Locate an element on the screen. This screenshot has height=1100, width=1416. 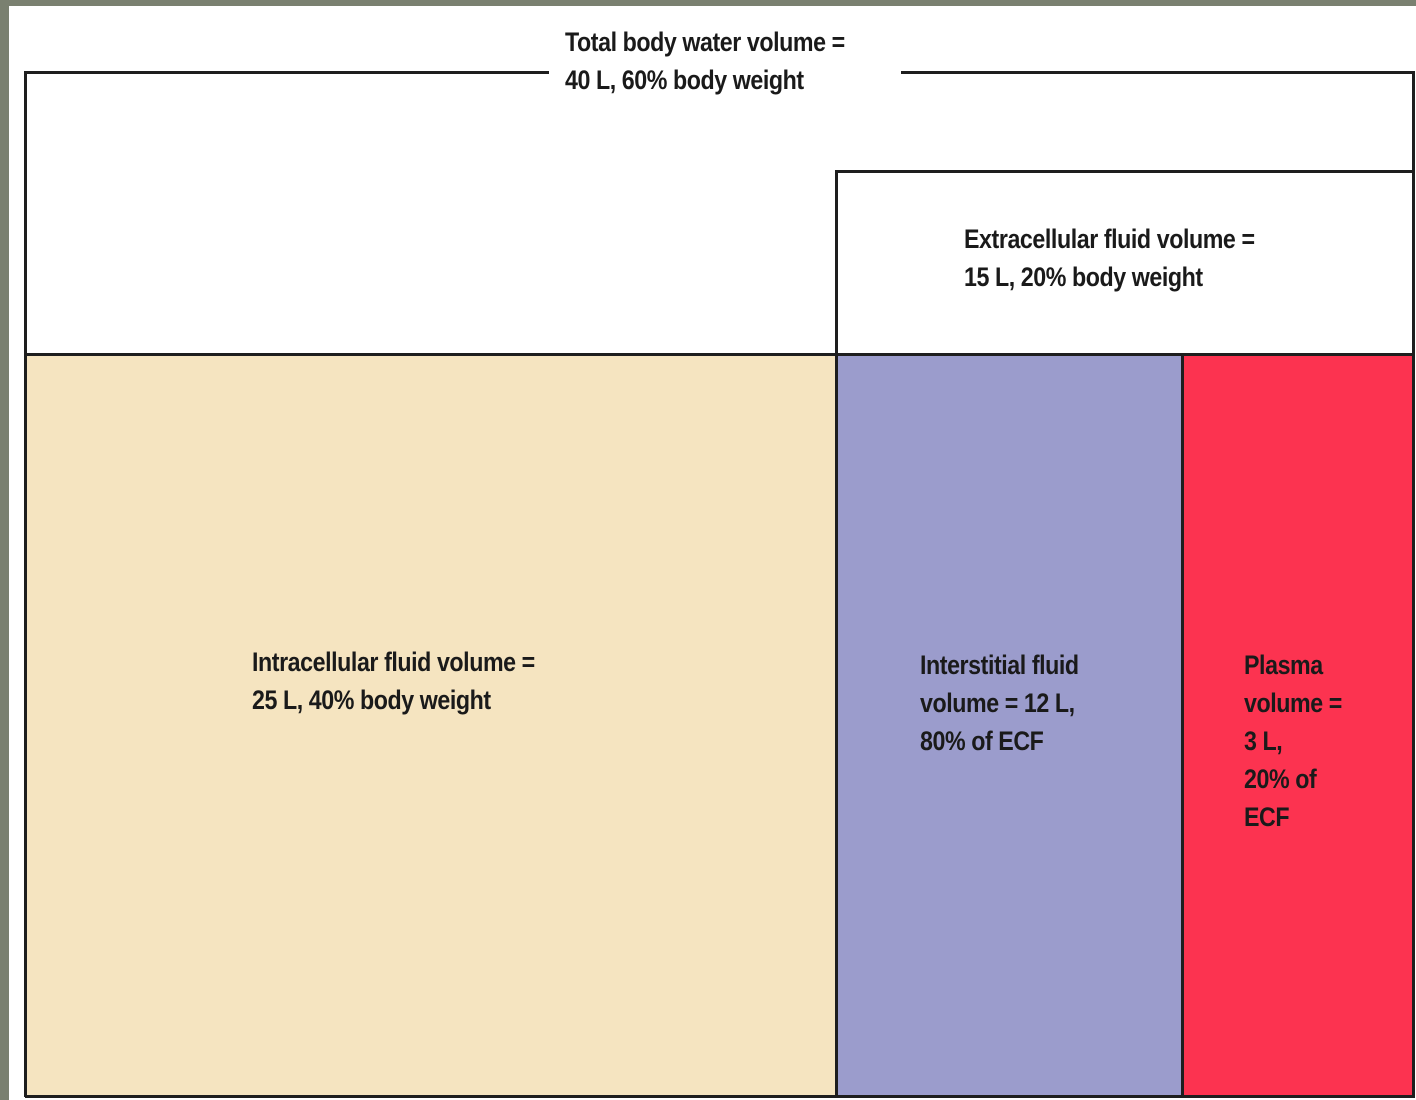
plasma-label: Plasma volume = 3 L, 20% of ECF is located at coordinates (1293, 741).